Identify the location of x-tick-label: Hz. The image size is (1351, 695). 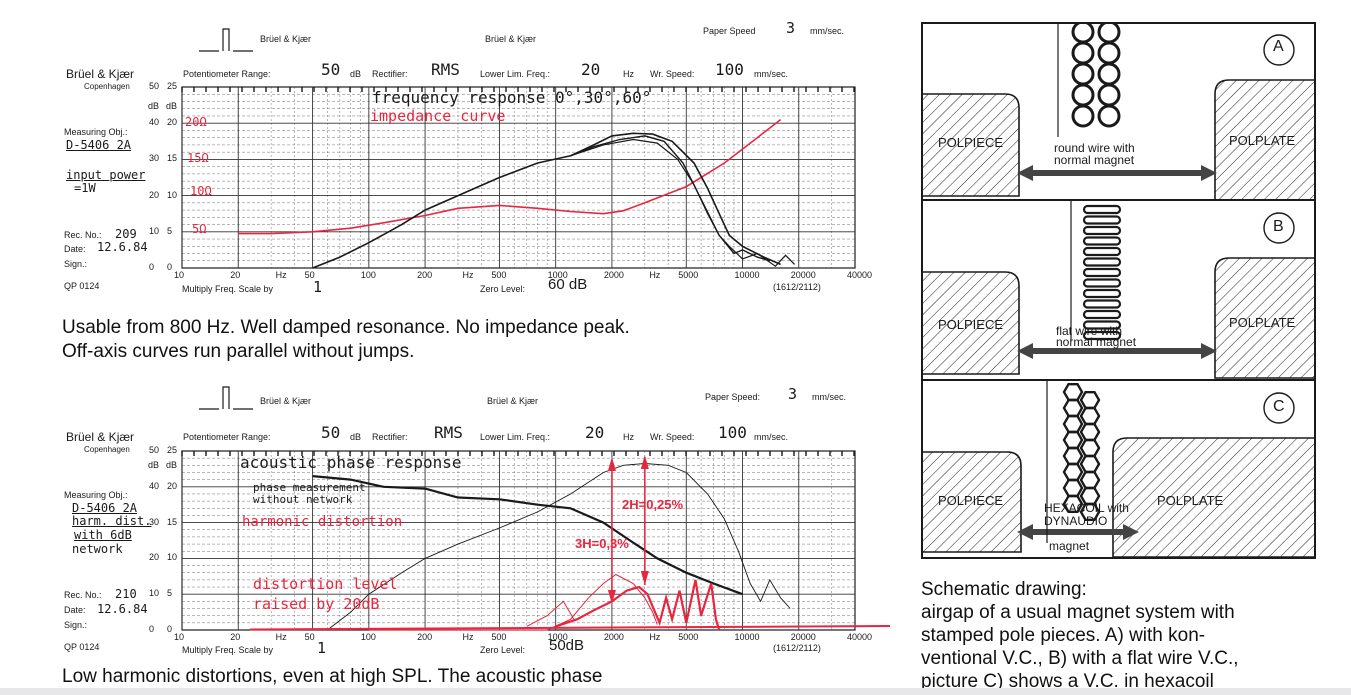
(655, 275).